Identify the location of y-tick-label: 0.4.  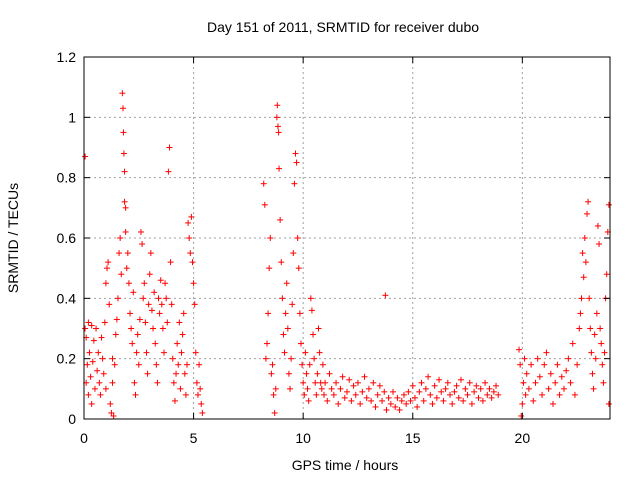
(67, 298).